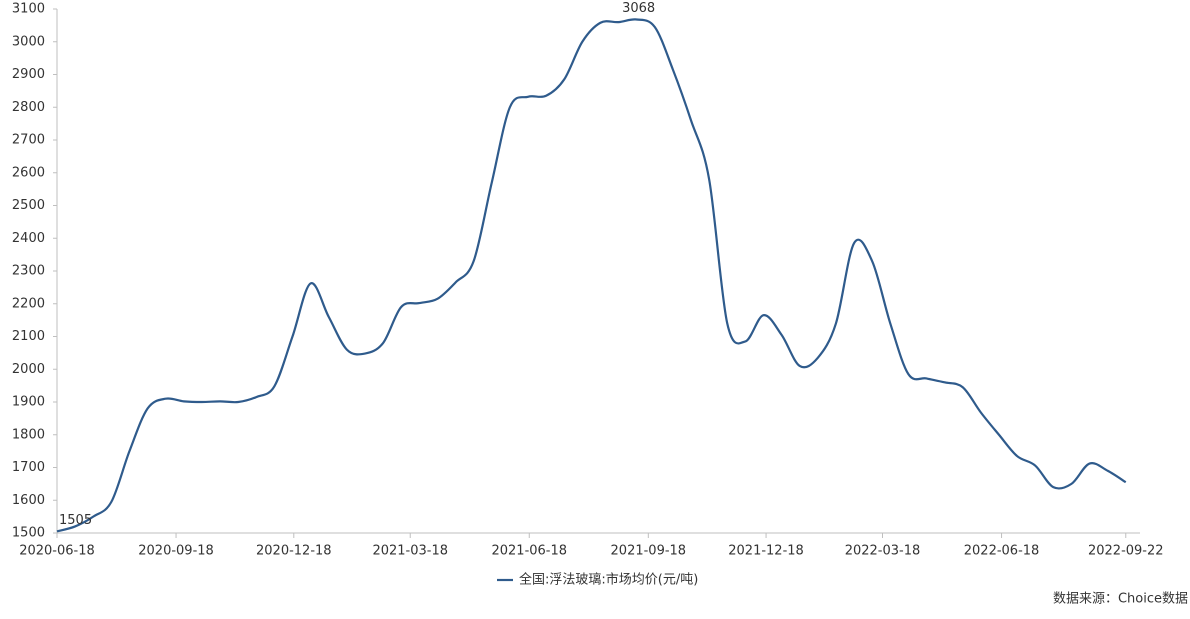 The width and height of the screenshot is (1190, 619). What do you see at coordinates (28, 140) in the screenshot?
I see `y-tick-label: 2700` at bounding box center [28, 140].